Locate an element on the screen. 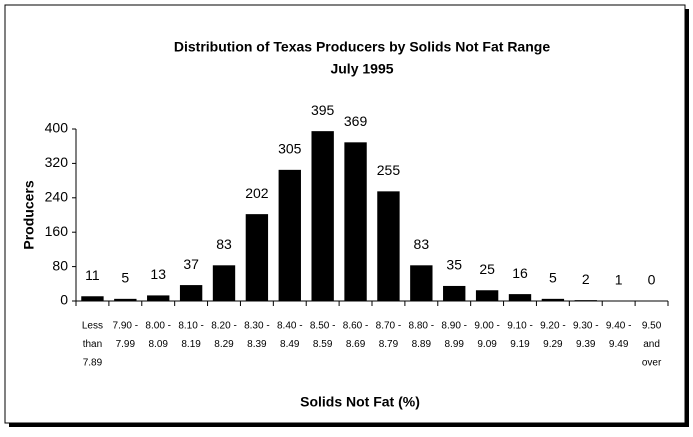 The height and width of the screenshot is (437, 693). data-label: 37 is located at coordinates (191, 264).